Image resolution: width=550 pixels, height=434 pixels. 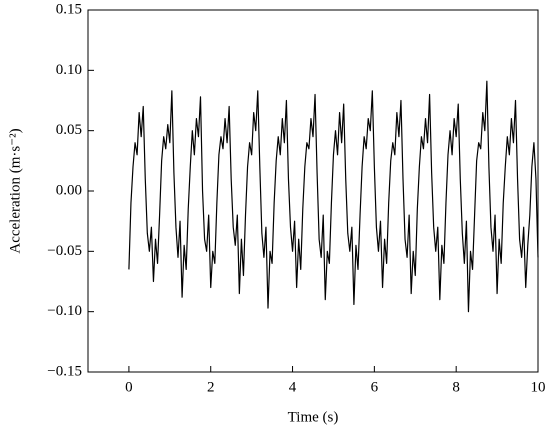 I want to click on x-tick-label: 4, so click(x=293, y=387).